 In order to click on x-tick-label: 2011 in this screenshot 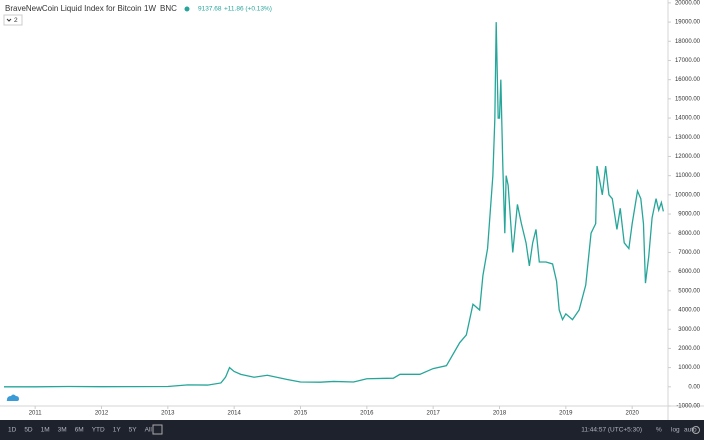, I will do `click(36, 414)`.